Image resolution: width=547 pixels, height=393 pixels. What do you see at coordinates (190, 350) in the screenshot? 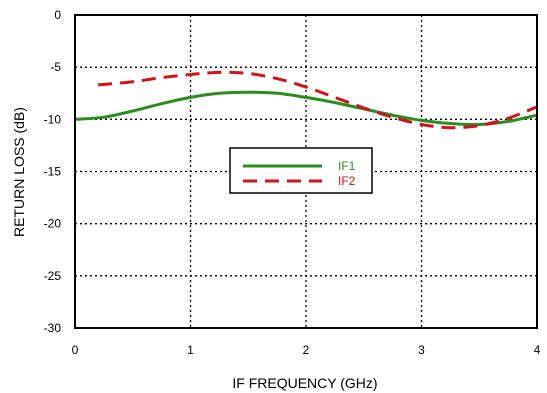
I see `x-tick-label: 1` at bounding box center [190, 350].